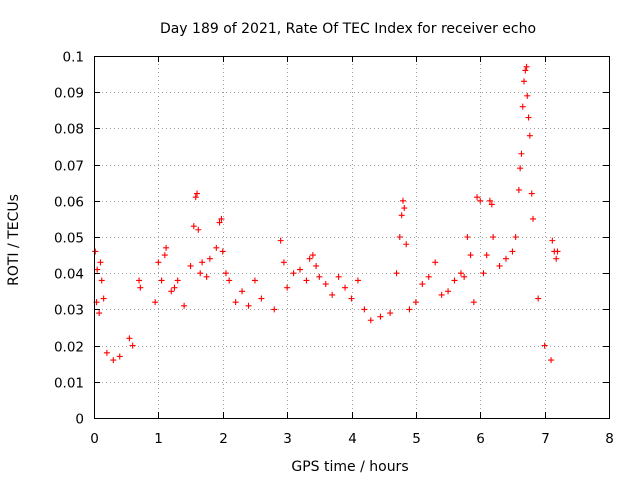 The image size is (640, 480). Describe the element at coordinates (69, 348) in the screenshot. I see `y-tick-label: 0.02` at that location.